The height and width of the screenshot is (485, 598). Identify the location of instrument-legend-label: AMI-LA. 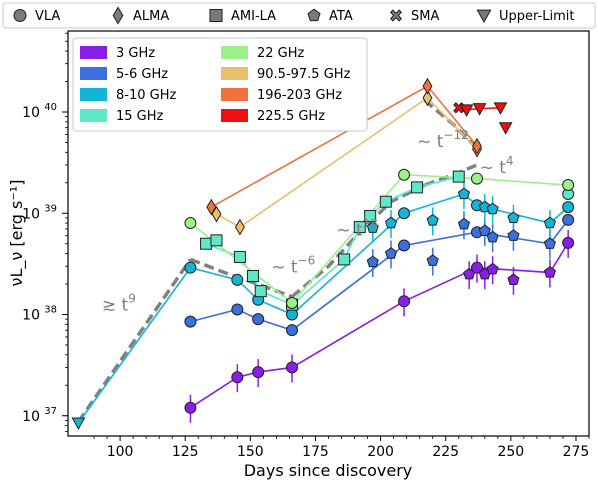
(253, 16).